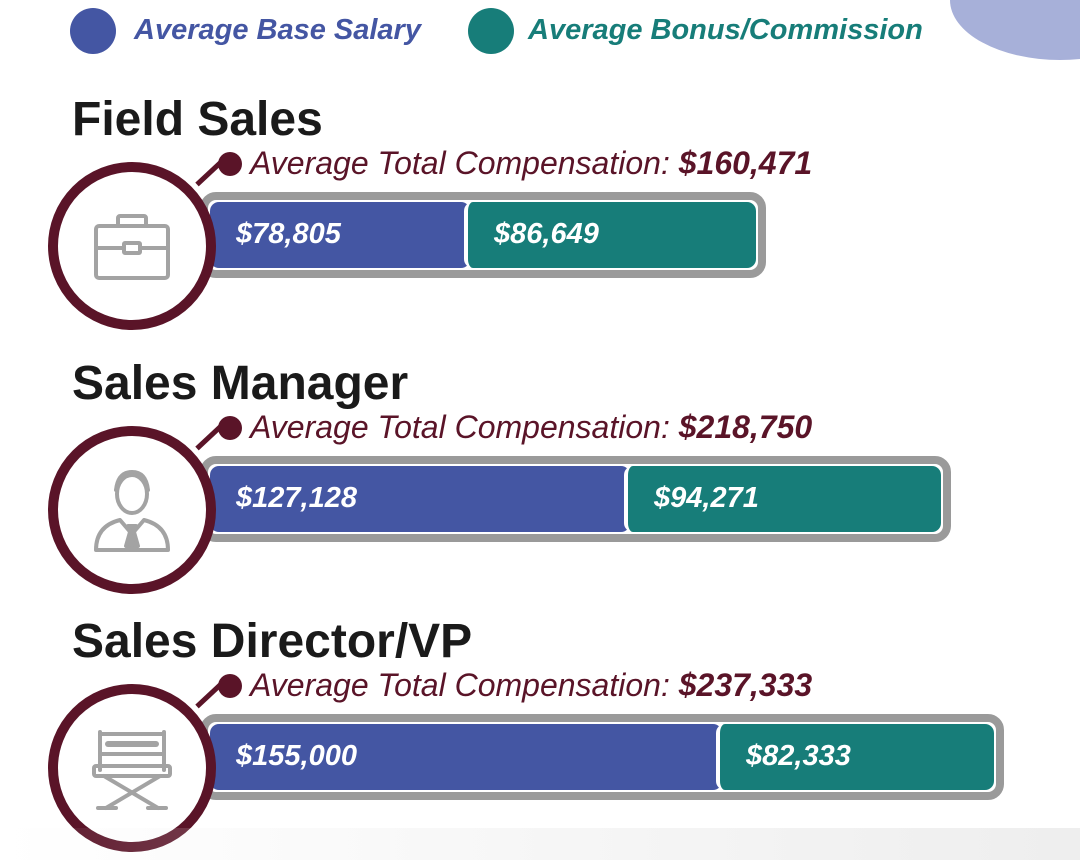  I want to click on total-compensation-line: Average Total Compensation: $218,750, so click(531, 427).